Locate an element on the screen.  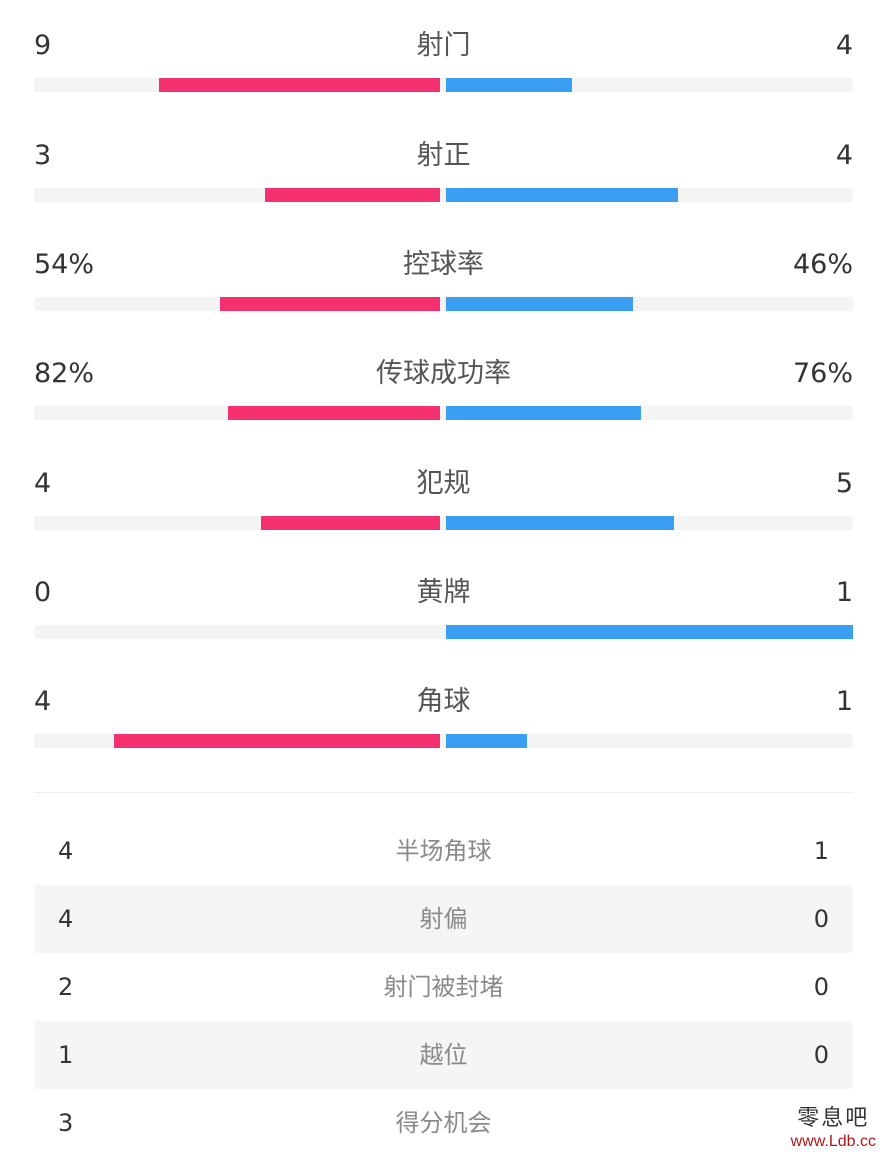
watermark-url: www.Ldb.cc is located at coordinates (833, 1141).